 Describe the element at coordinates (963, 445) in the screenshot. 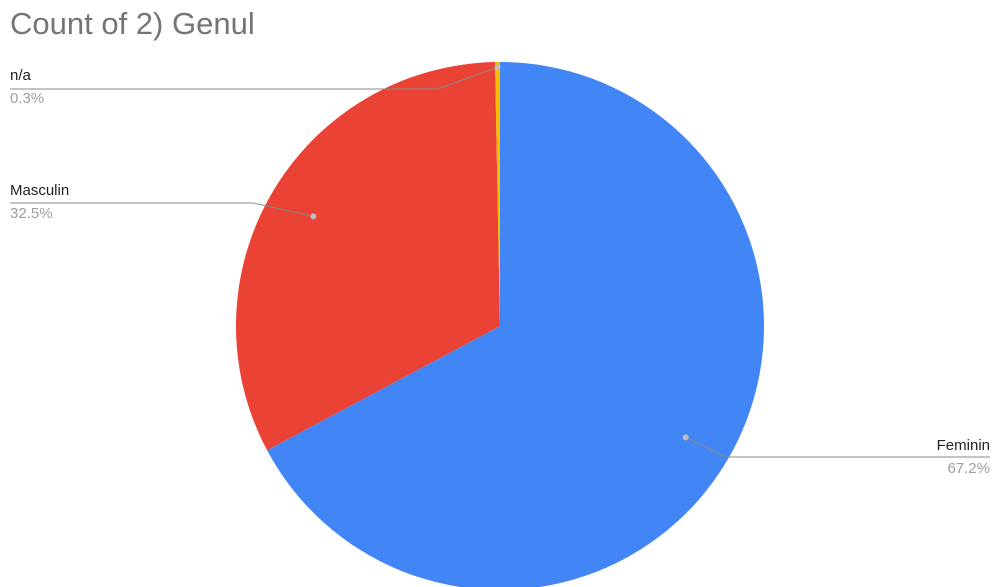

I see `slice-label-feminin: Feminin` at that location.